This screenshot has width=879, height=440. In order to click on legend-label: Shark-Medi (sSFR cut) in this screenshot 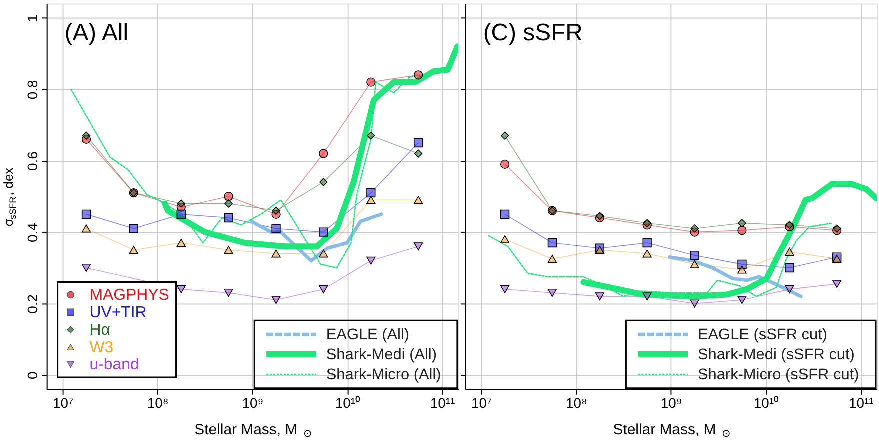, I will do `click(776, 355)`.